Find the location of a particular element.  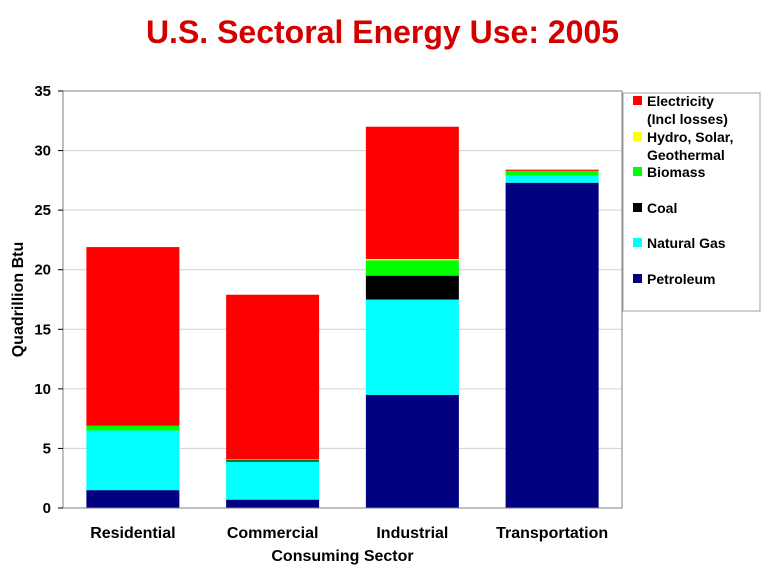

y-tick-label: 10 is located at coordinates (42, 389).